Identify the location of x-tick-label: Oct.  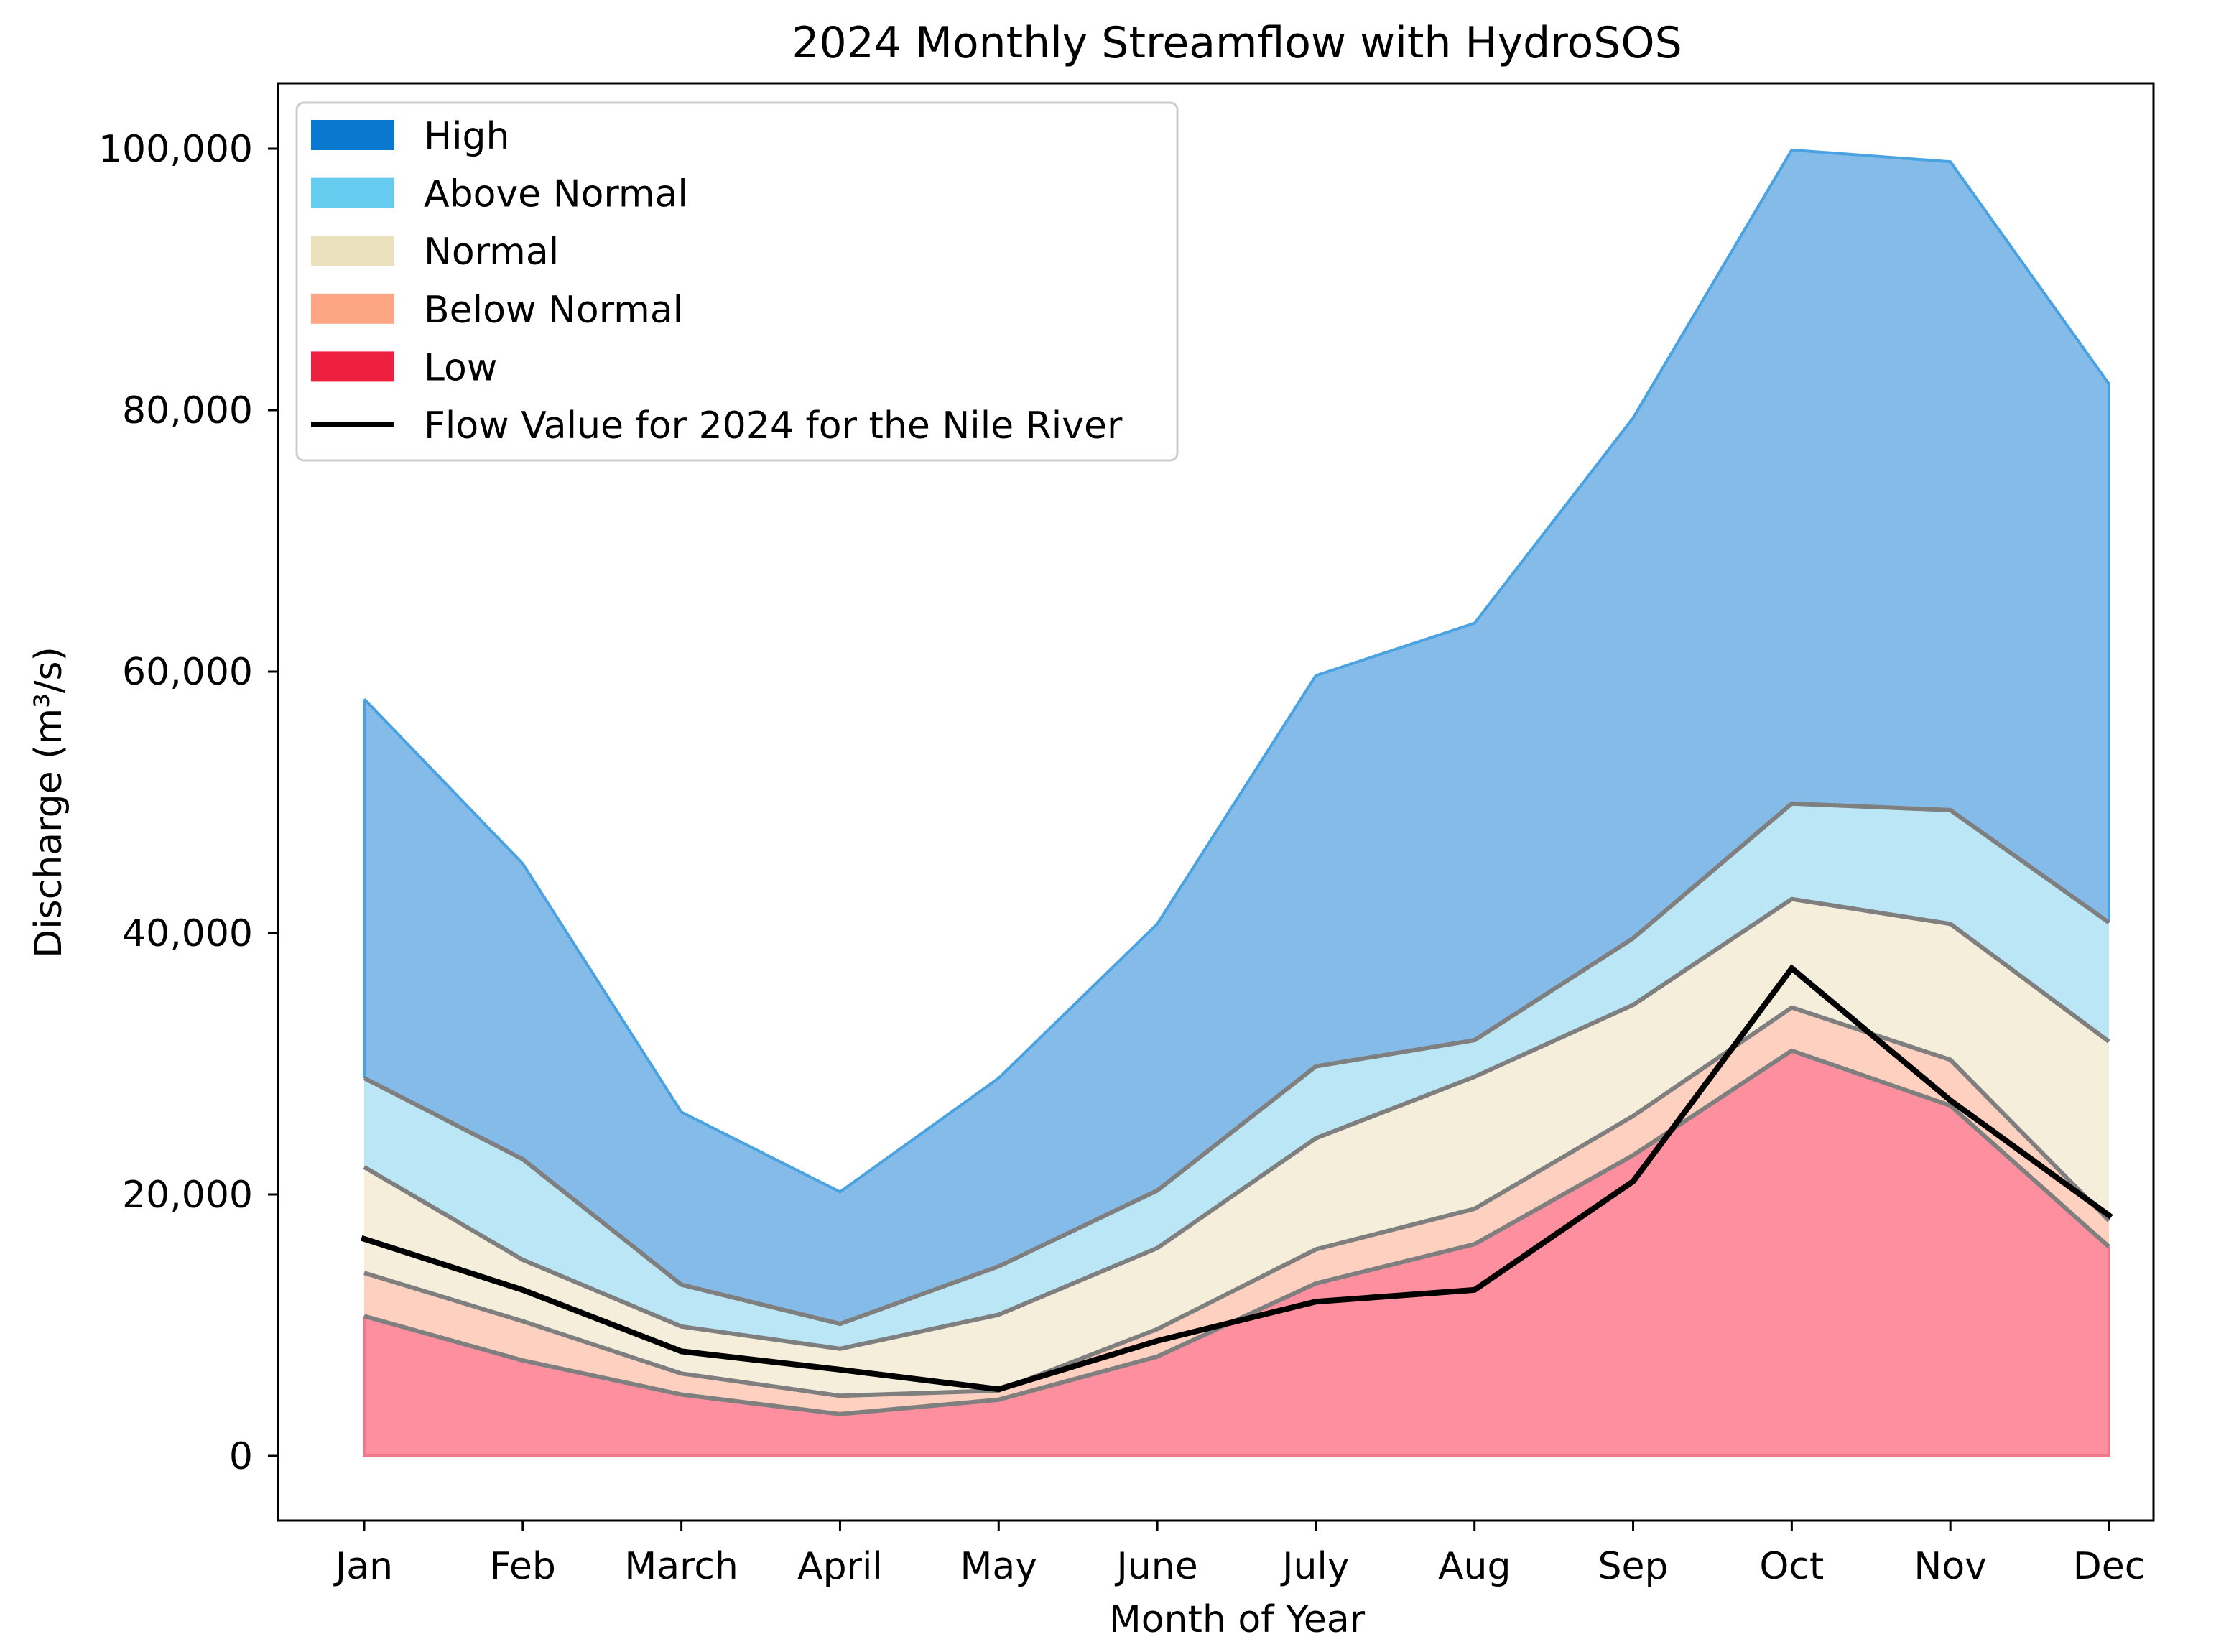
(1792, 1566).